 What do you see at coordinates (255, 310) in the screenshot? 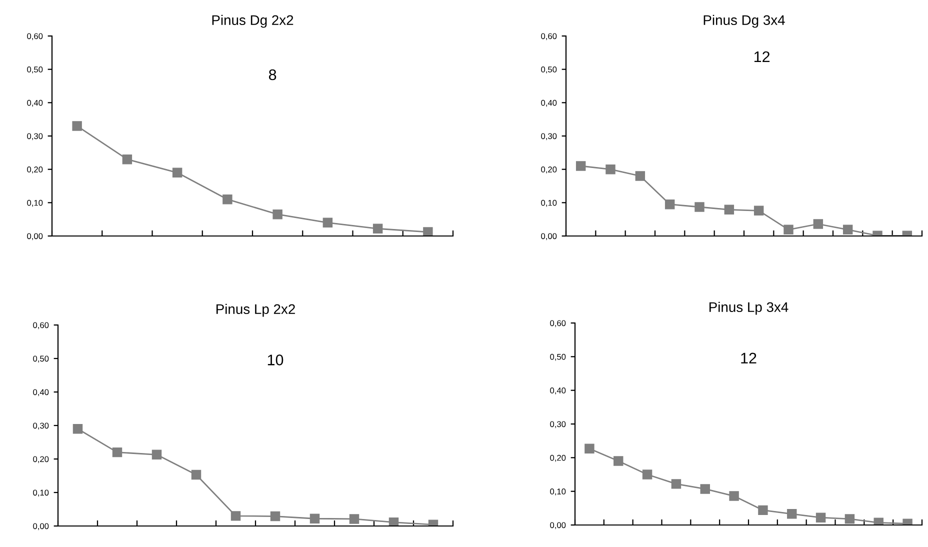
I see `chart-title: Pinus Lp 2x2` at bounding box center [255, 310].